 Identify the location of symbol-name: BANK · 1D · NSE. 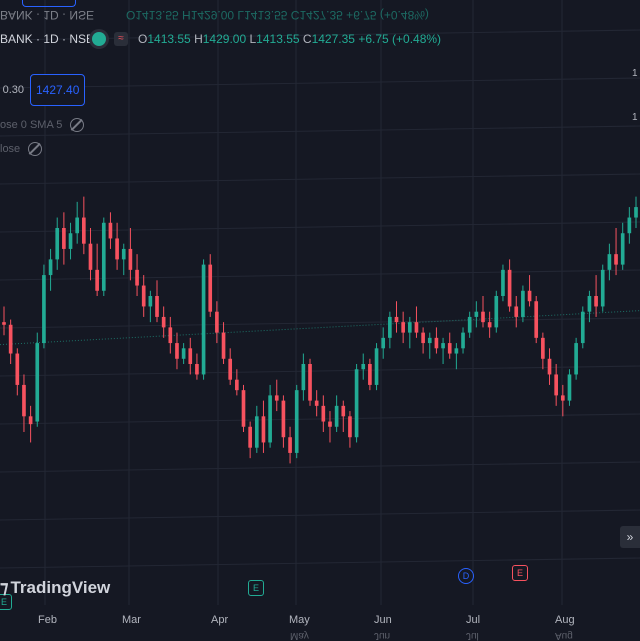
(47, 39).